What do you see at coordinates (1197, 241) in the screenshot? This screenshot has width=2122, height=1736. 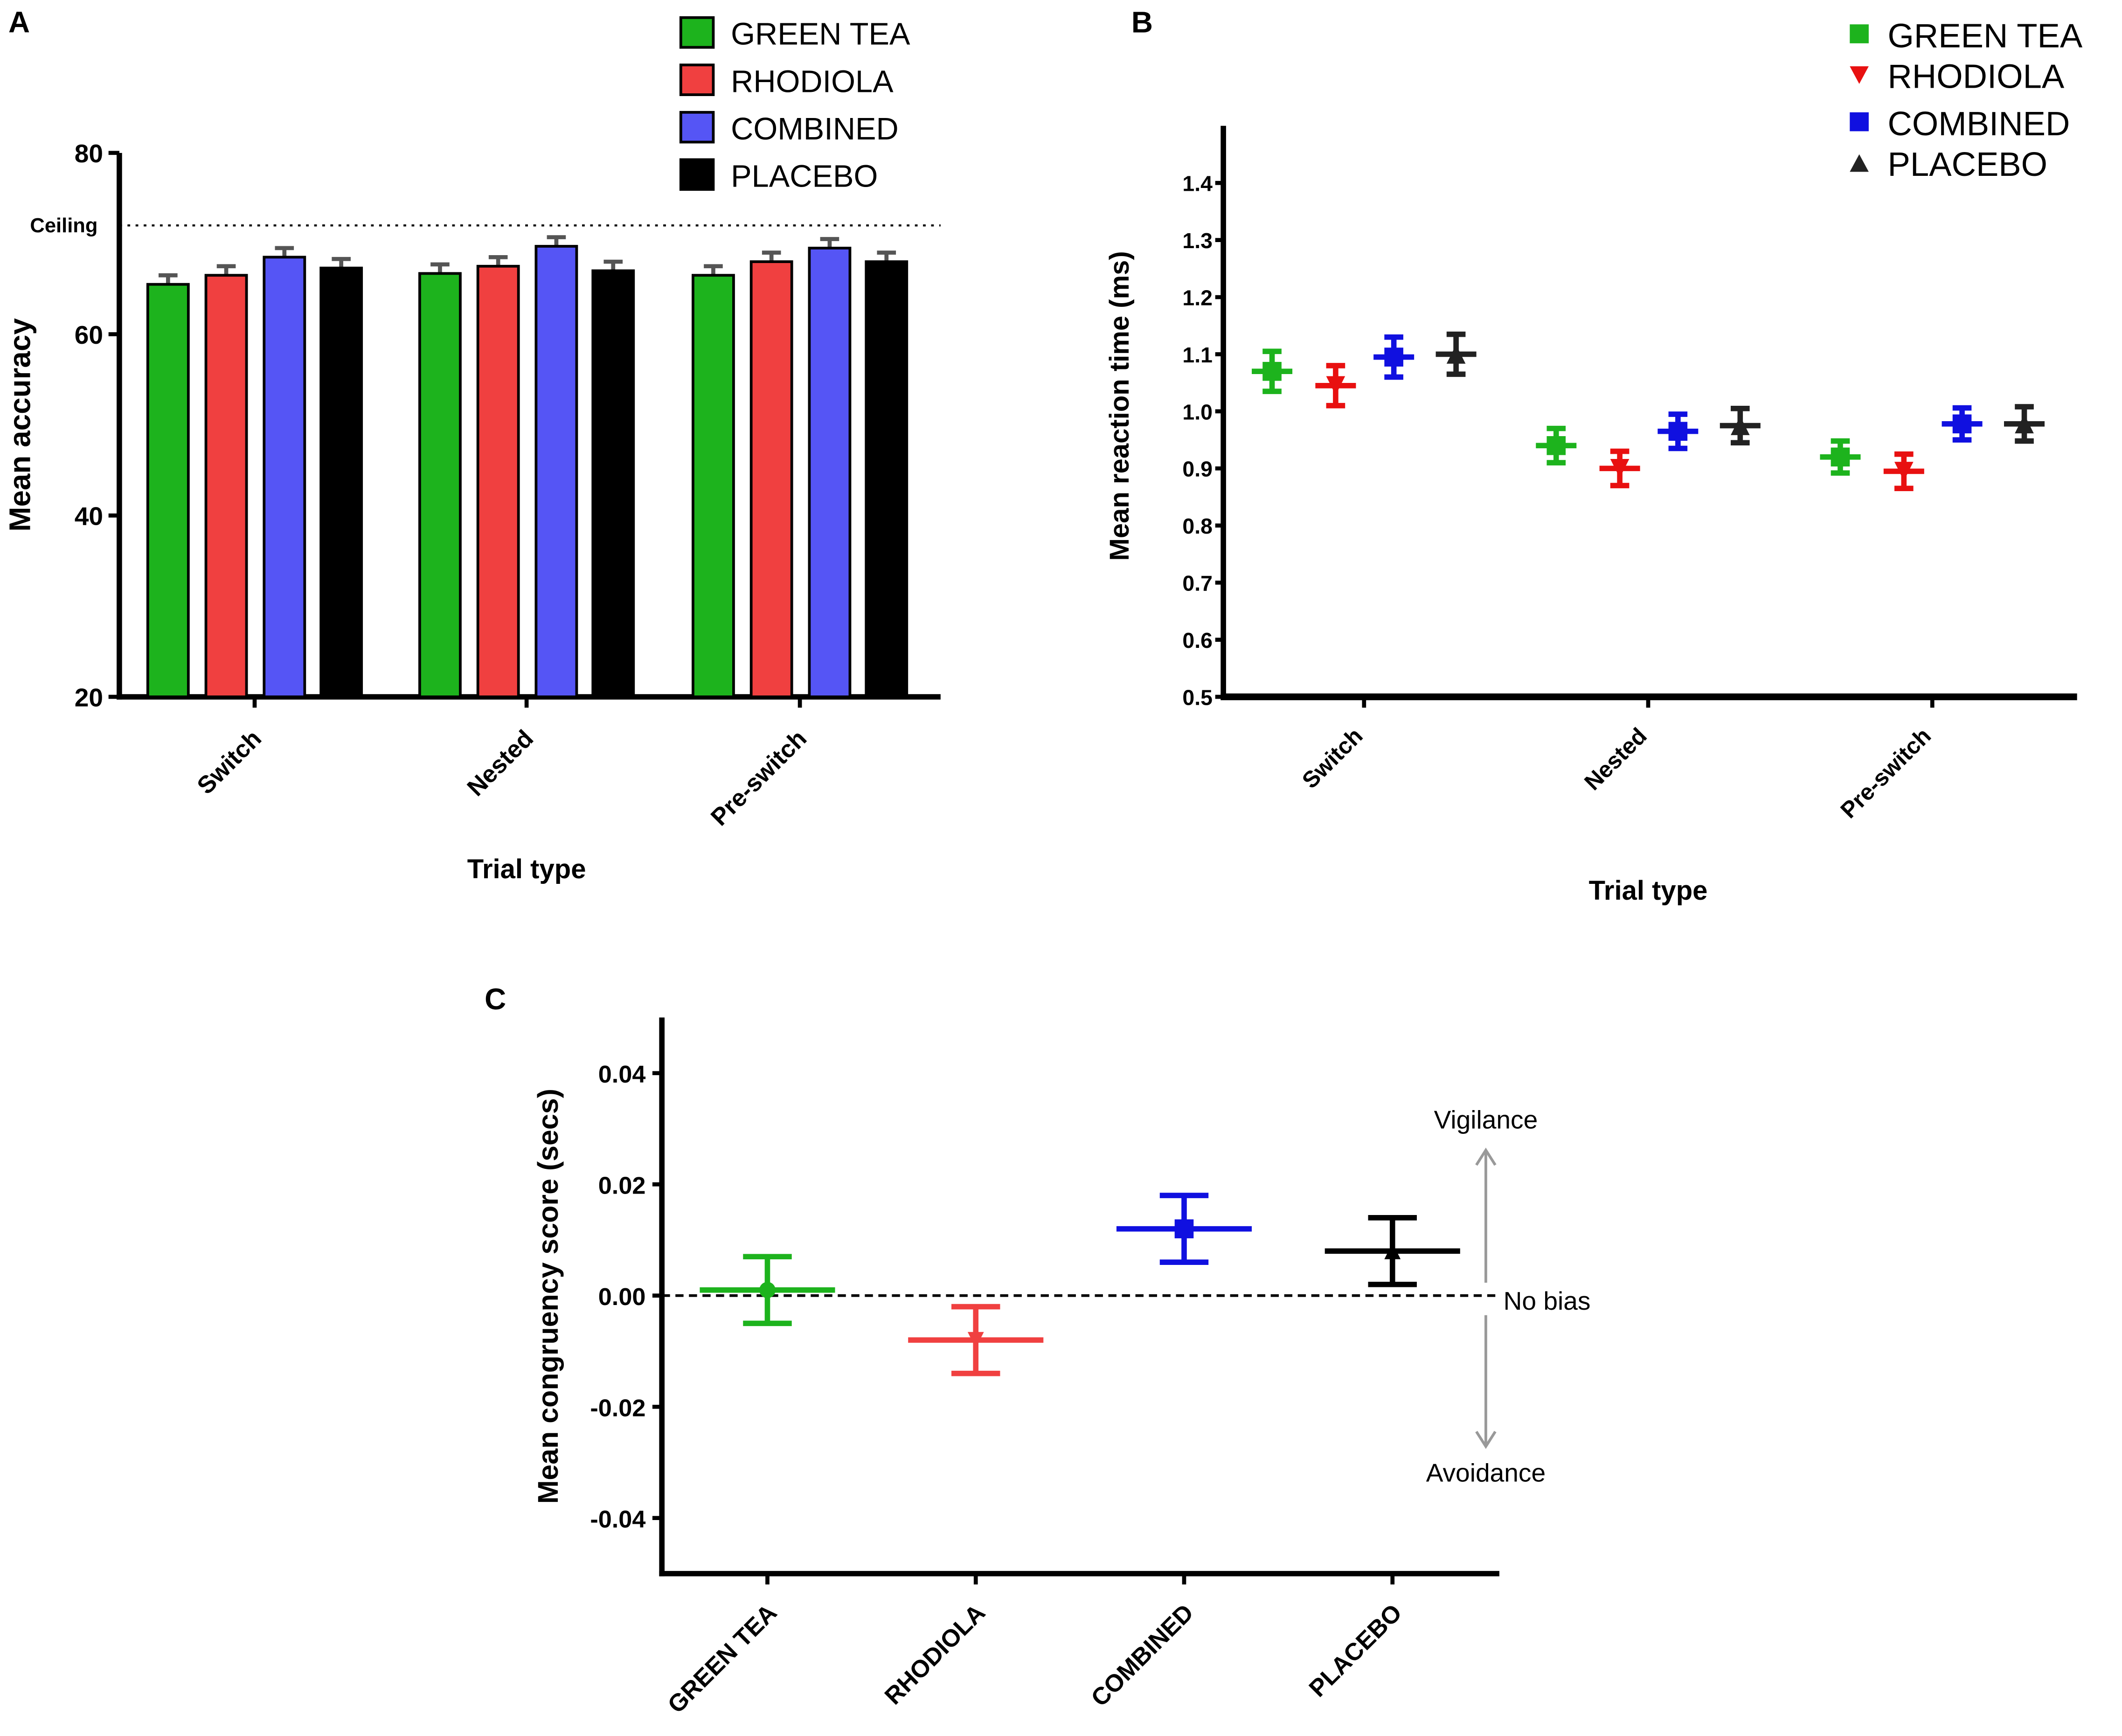 I see `y-tick-label: 1.3` at bounding box center [1197, 241].